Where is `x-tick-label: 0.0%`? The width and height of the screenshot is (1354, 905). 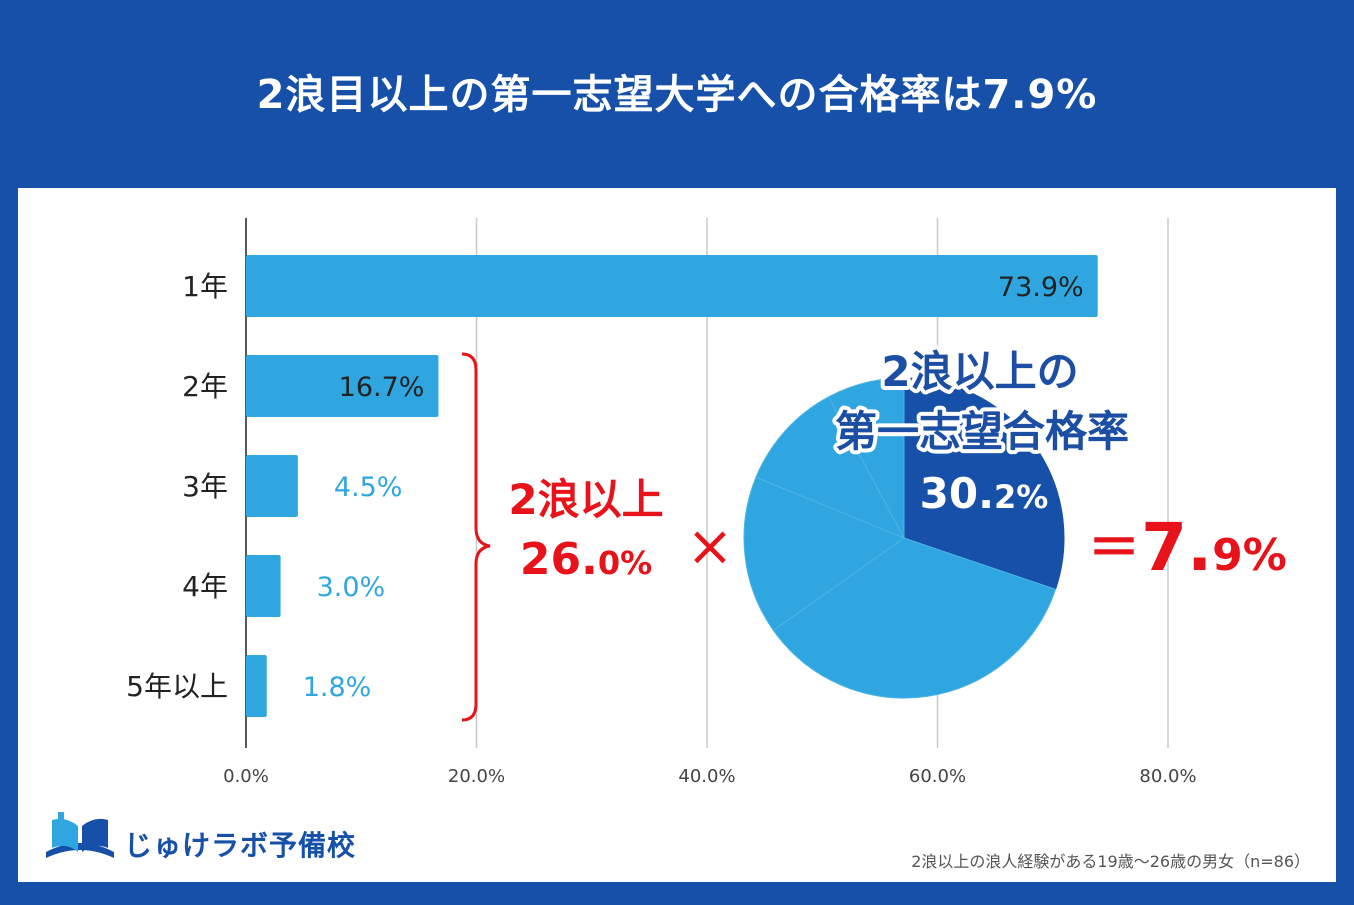
x-tick-label: 0.0% is located at coordinates (246, 776).